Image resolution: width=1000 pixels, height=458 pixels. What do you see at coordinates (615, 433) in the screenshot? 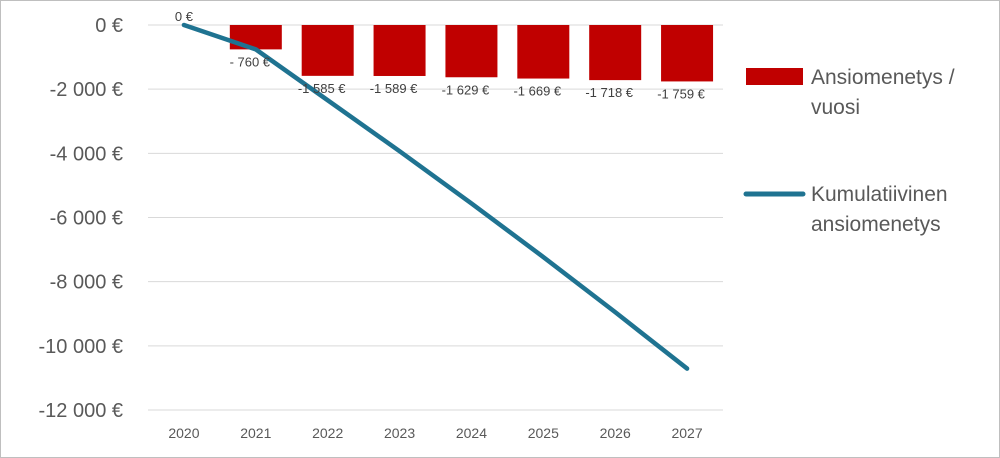
I see `x-tick-label: 2026` at bounding box center [615, 433].